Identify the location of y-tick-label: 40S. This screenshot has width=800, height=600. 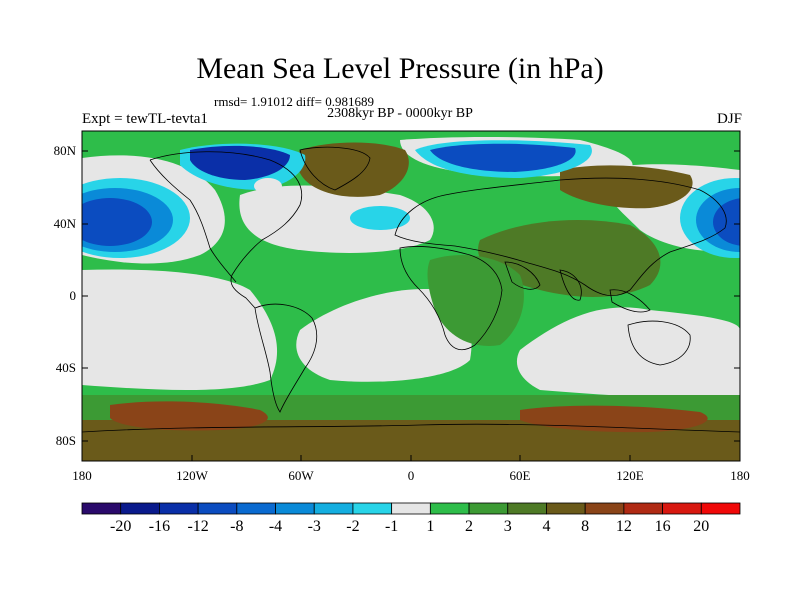
(65, 367).